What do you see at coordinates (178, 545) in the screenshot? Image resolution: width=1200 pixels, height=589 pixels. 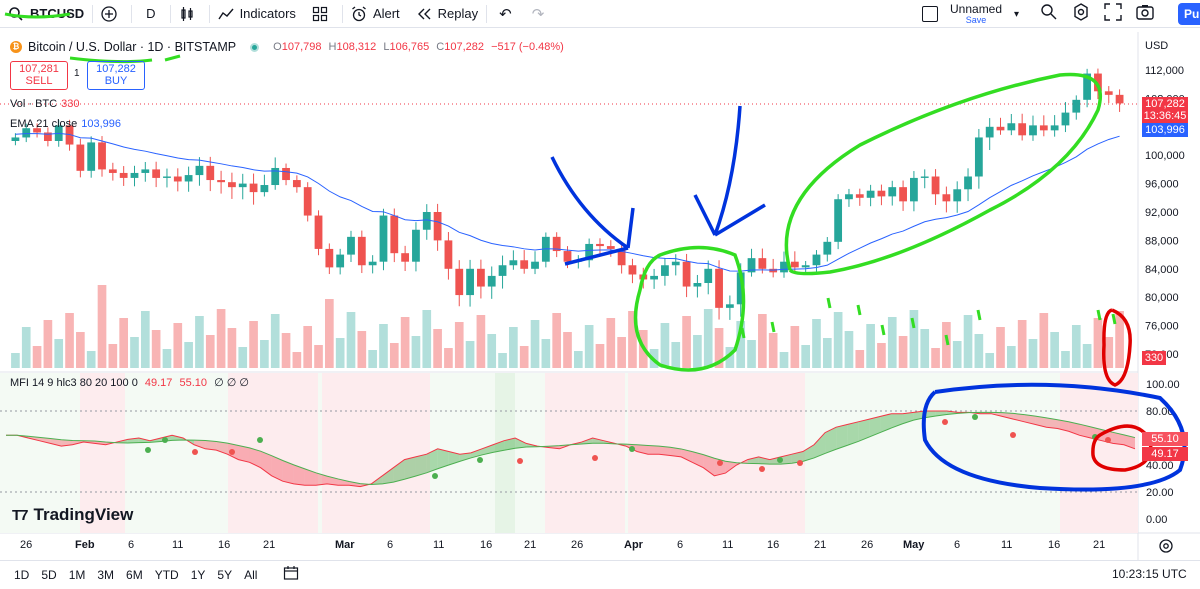 I see `time-tick-label: 11` at bounding box center [178, 545].